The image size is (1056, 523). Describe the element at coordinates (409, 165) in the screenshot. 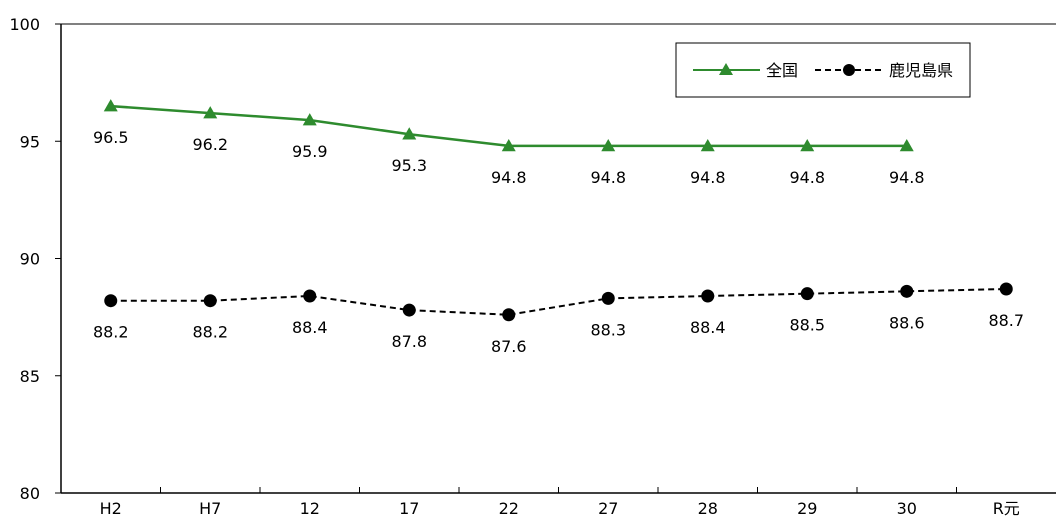

I see `data-label: 95.3` at that location.